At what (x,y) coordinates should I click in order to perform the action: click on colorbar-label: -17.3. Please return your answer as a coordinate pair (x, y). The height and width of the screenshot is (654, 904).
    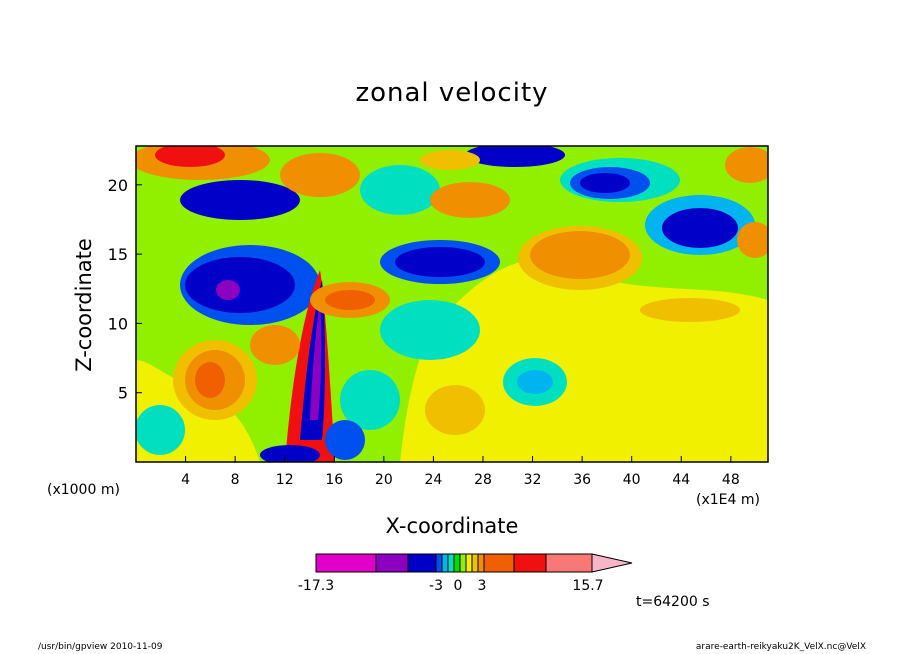
    Looking at the image, I should click on (316, 586).